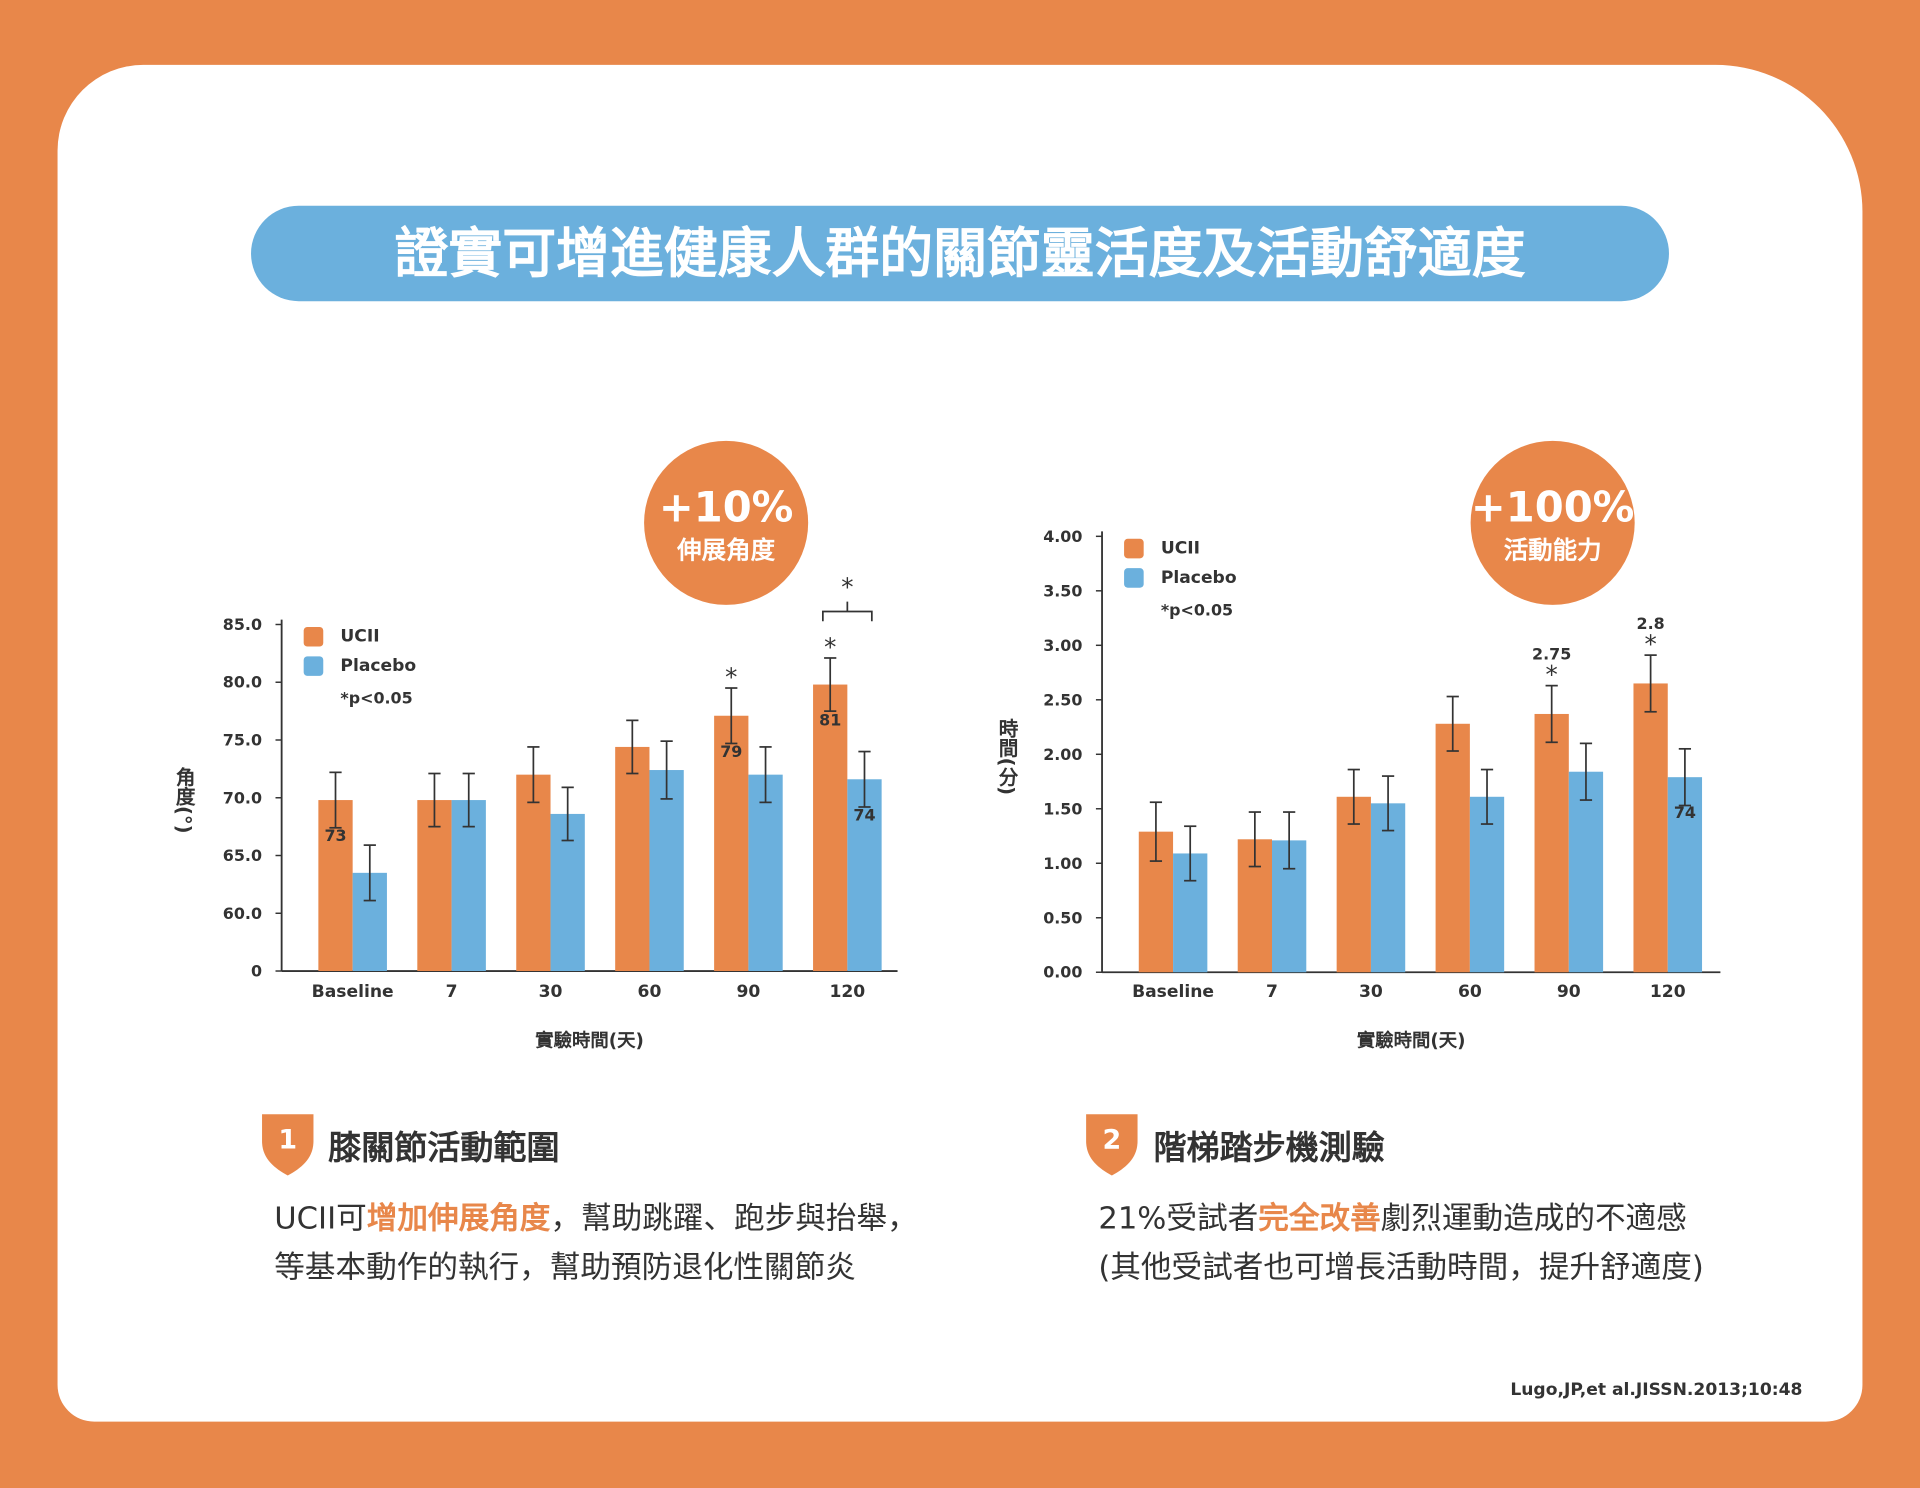 Image resolution: width=1920 pixels, height=1488 pixels. I want to click on section-body-line: 21%受試者完全改善劇烈運動造成的不適感, so click(1392, 1218).